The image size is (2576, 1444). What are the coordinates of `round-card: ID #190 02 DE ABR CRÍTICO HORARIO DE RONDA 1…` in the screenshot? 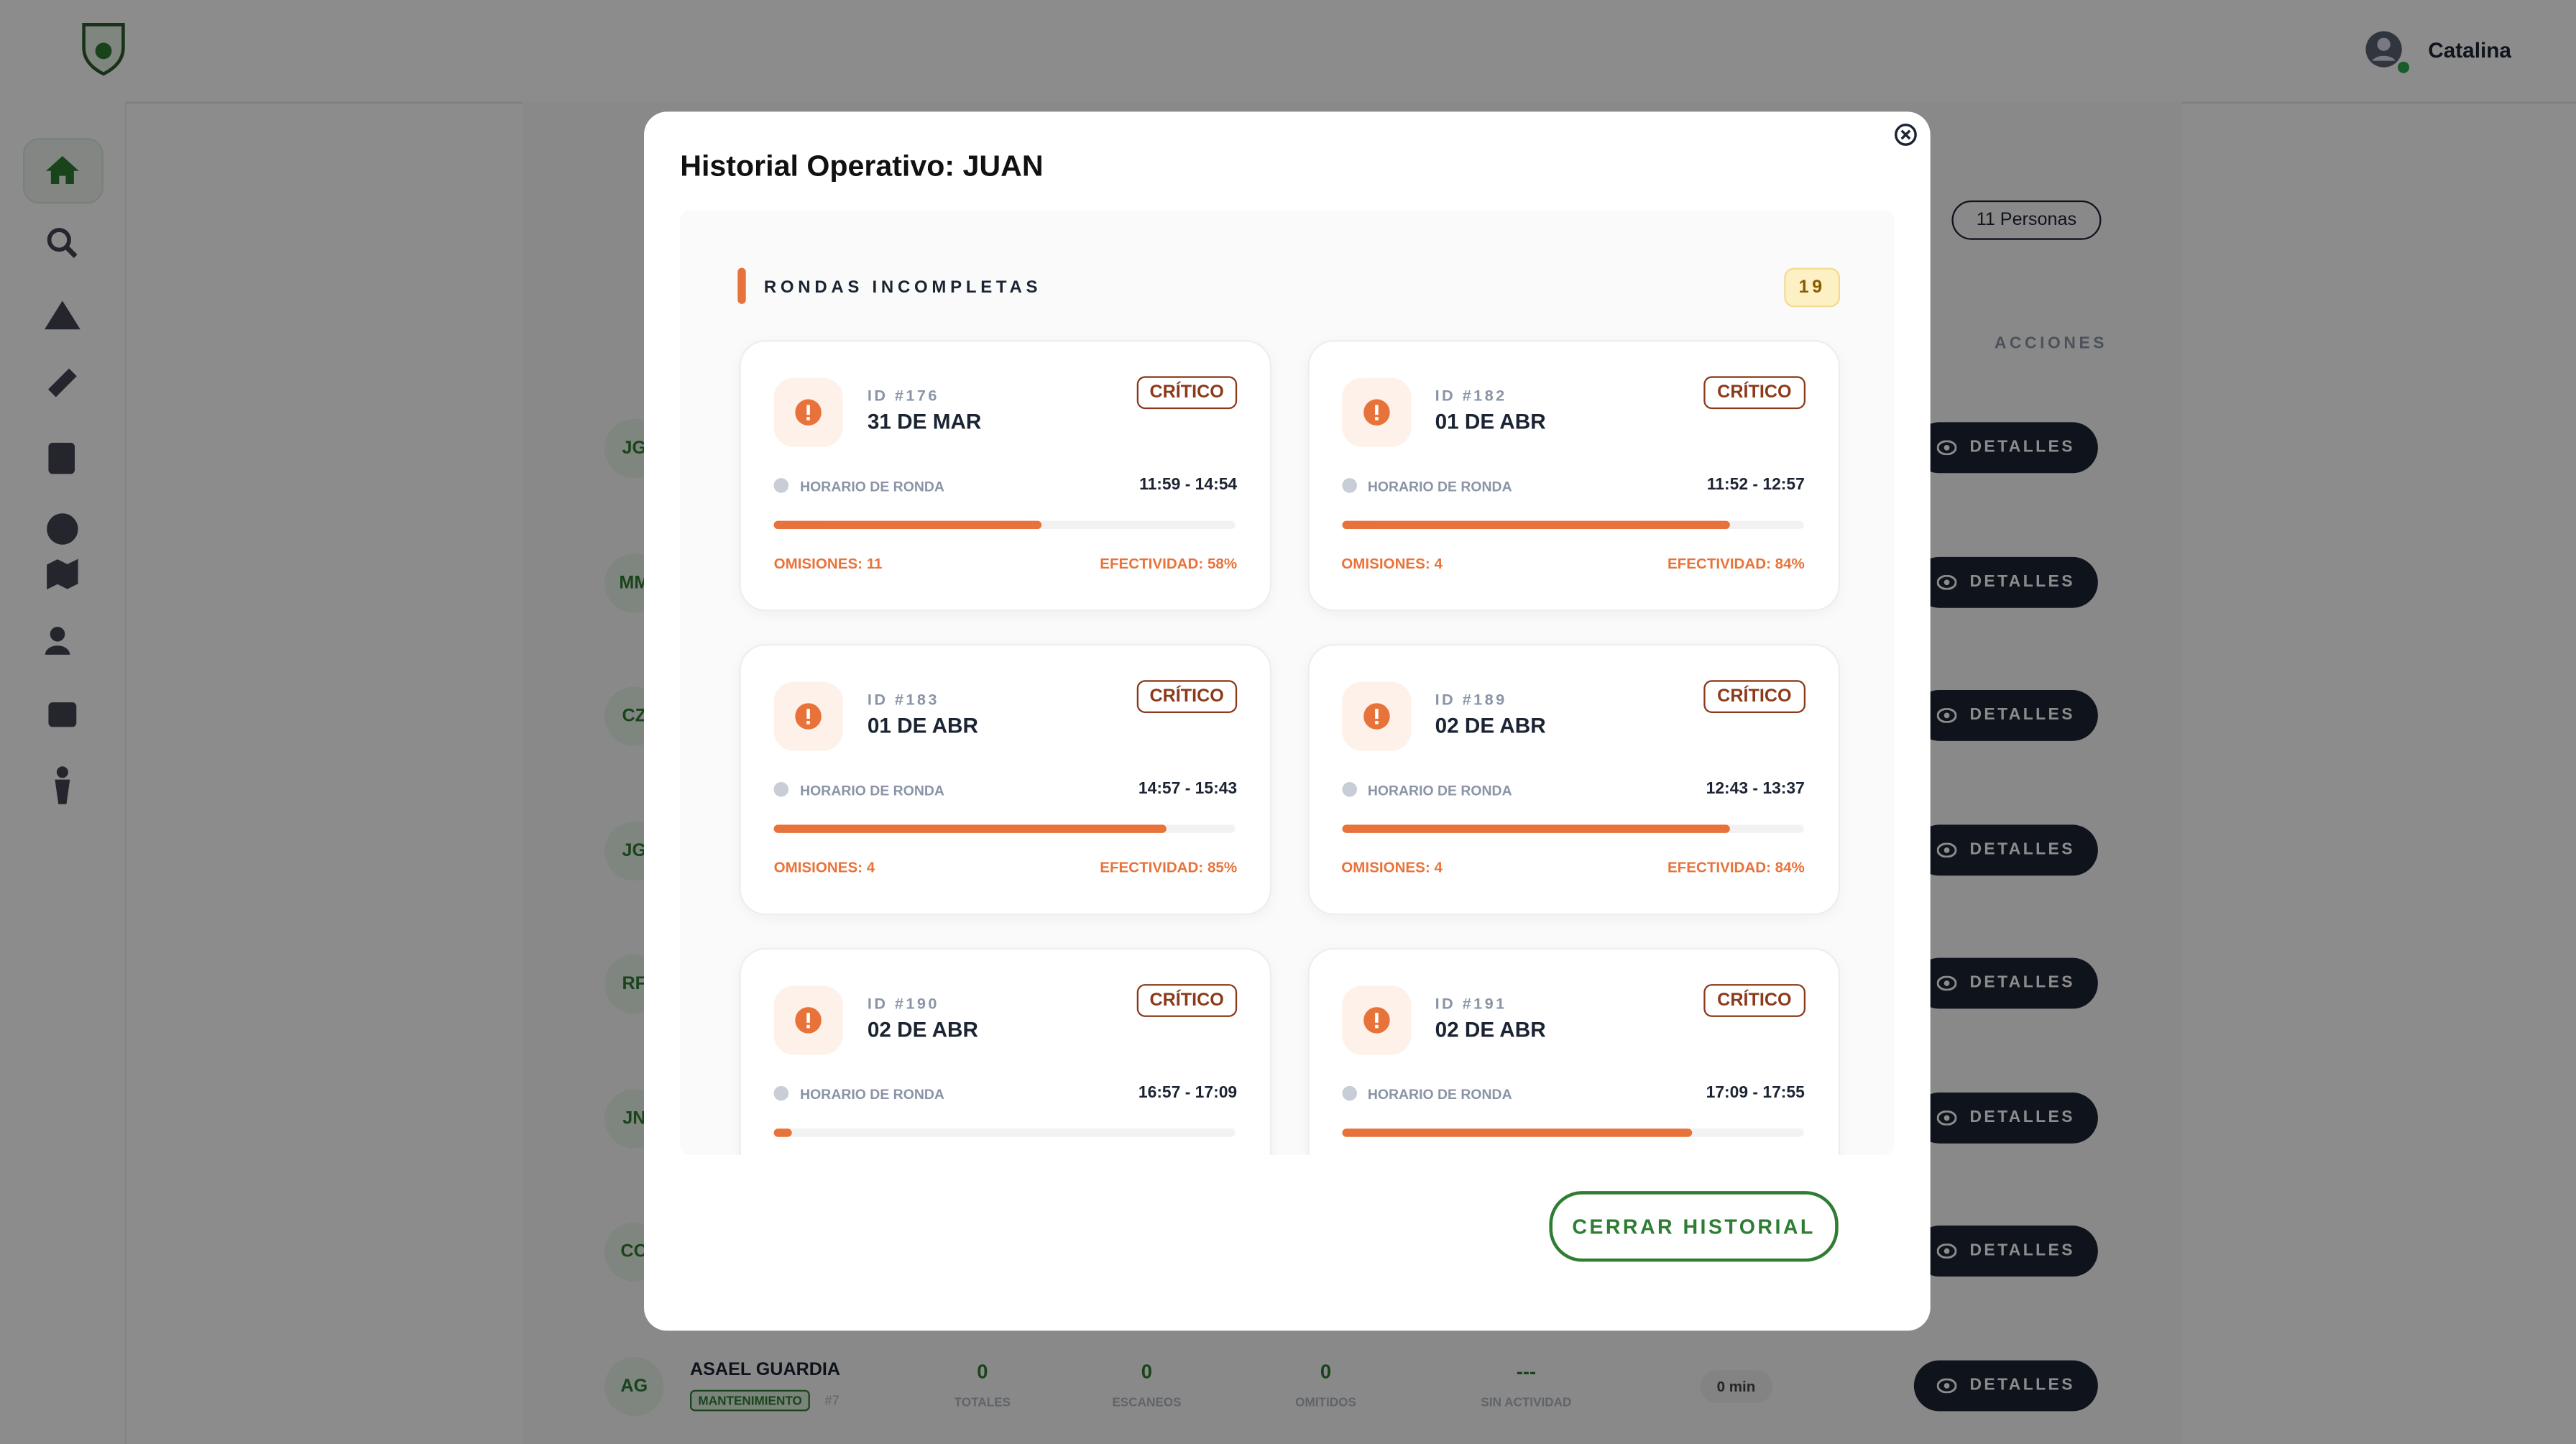 It's located at (1005, 1051).